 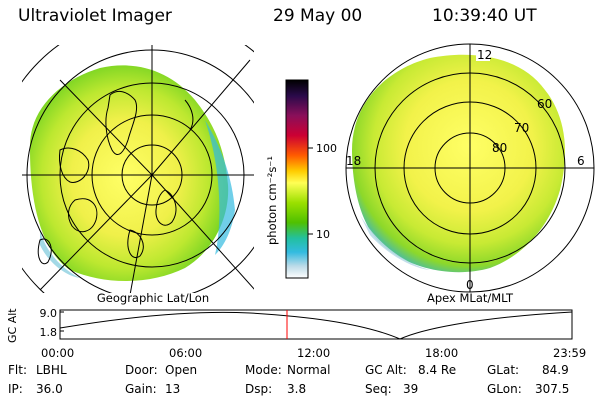 I want to click on flt-value: LBHL, so click(x=51, y=370).